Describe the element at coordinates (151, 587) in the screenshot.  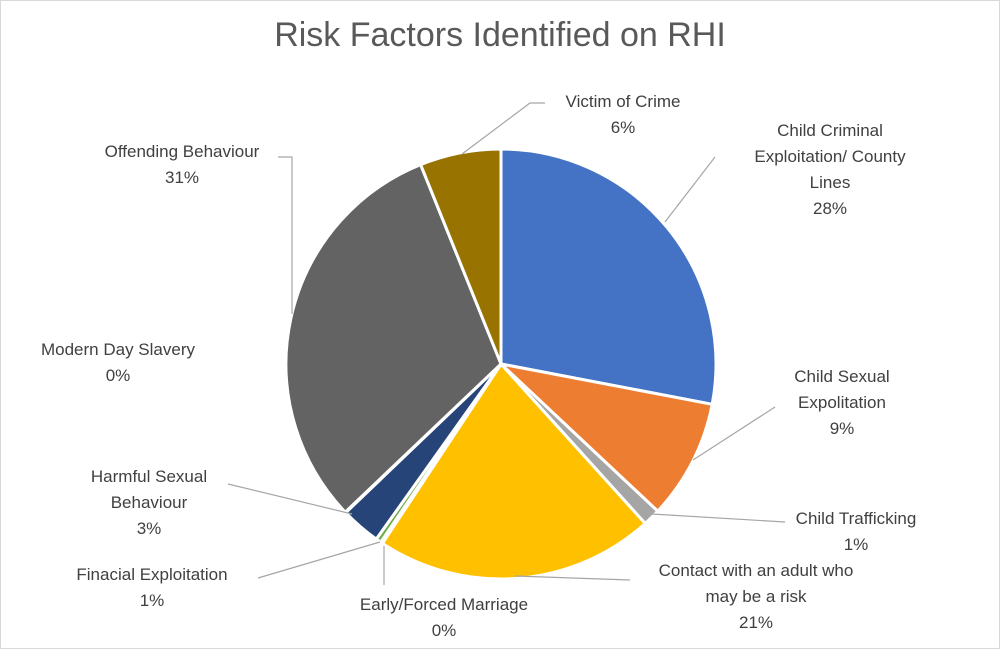
I see `slice-label: Finacial Exploitation 1%` at that location.